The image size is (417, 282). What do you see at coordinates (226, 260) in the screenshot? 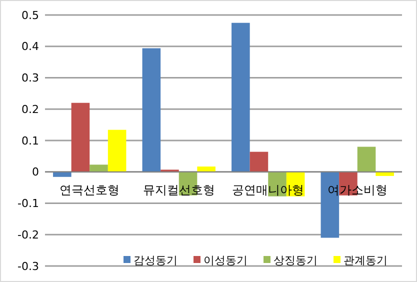
I see `legend-label: 이성동기` at bounding box center [226, 260].